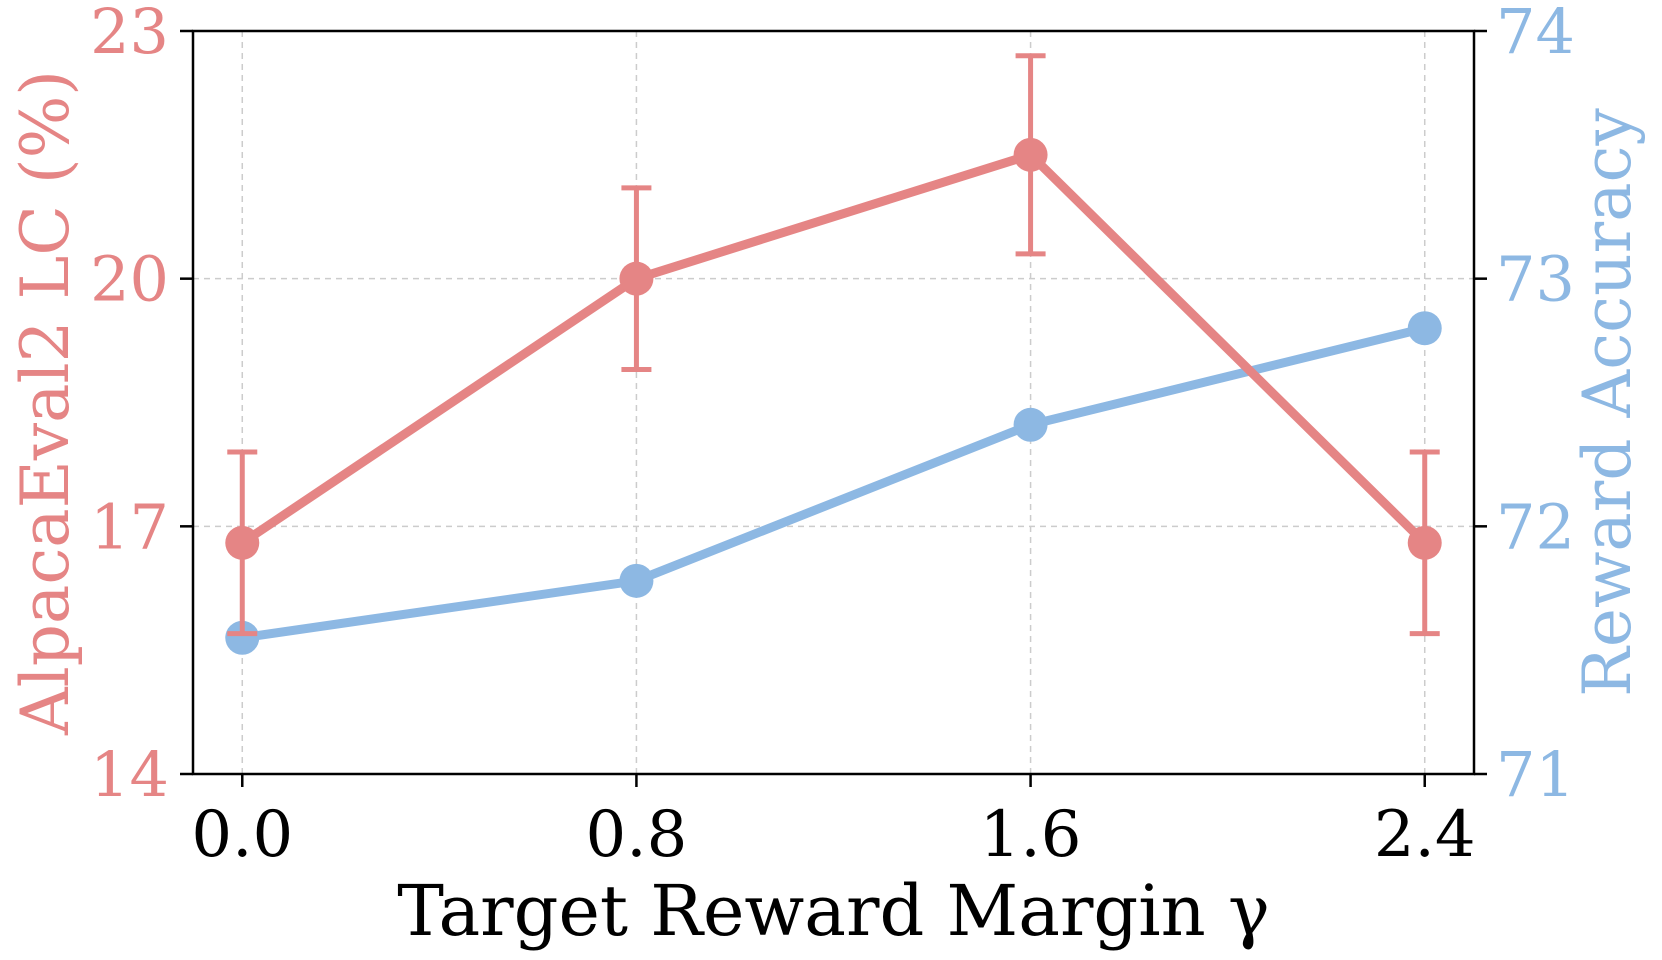  Describe the element at coordinates (141, 405) in the screenshot. I see `left-y-axis: 14 17 20 23` at that location.